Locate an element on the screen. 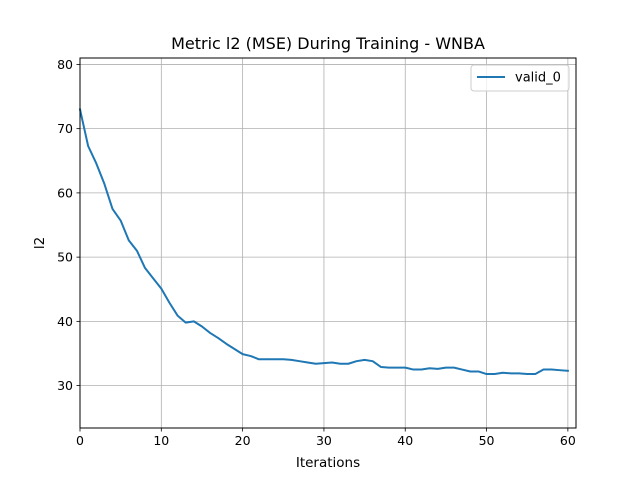 Image resolution: width=640 pixels, height=480 pixels. chart-title: Metric l2 (MSE) During Training - WNBA is located at coordinates (328, 43).